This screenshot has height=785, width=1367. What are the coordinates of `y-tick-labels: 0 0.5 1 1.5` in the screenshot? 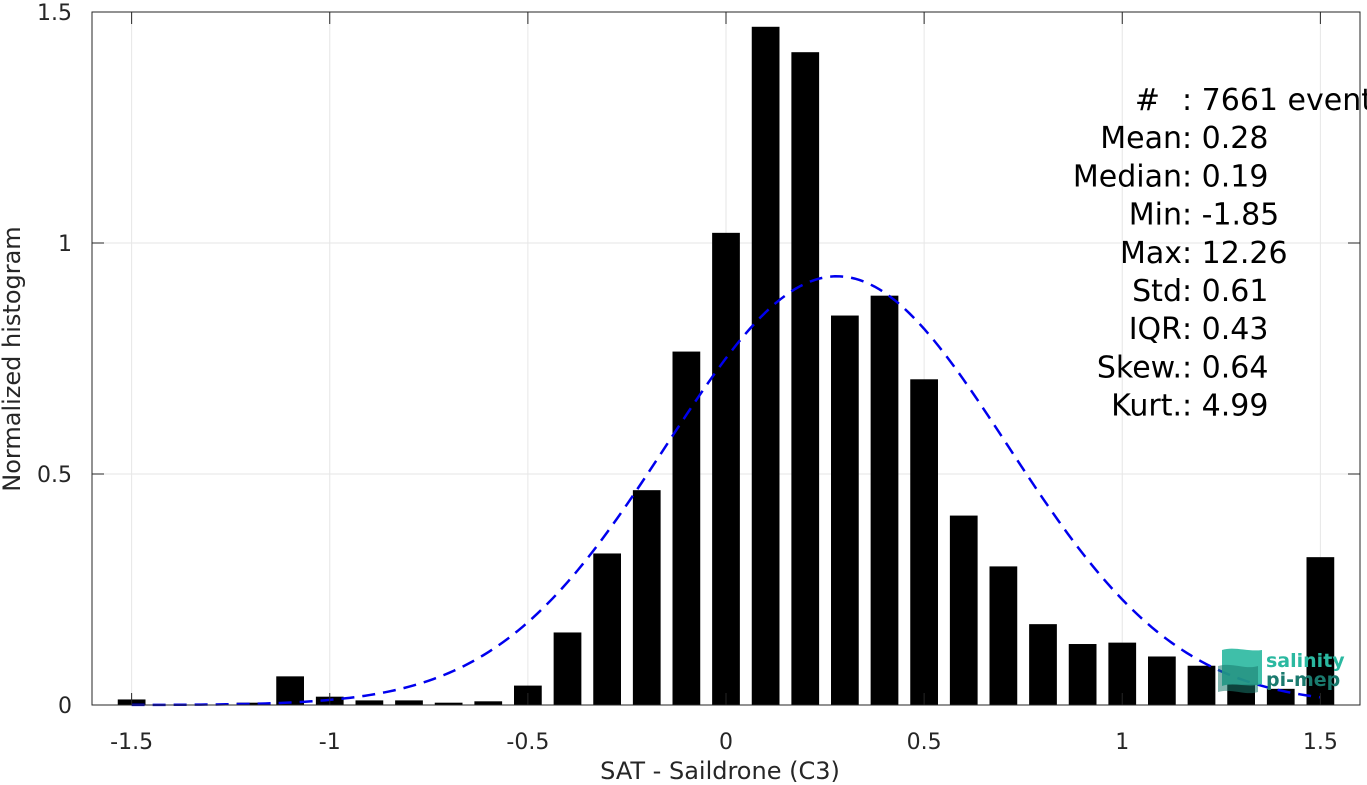 It's located at (54, 360).